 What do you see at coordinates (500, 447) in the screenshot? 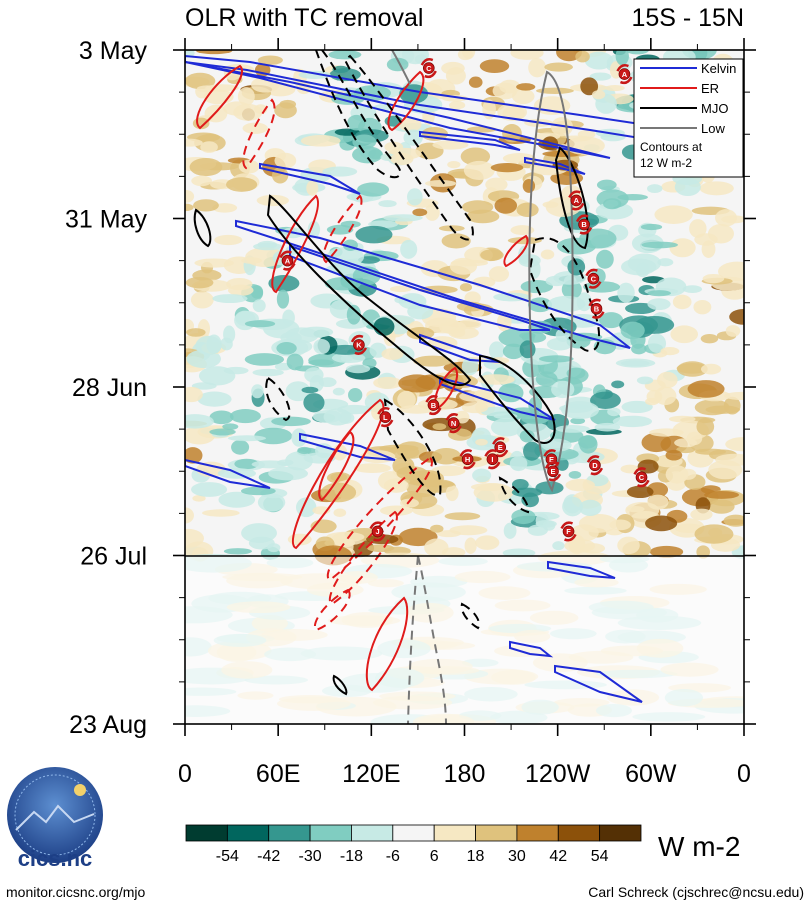
I see `tc-marker: E` at bounding box center [500, 447].